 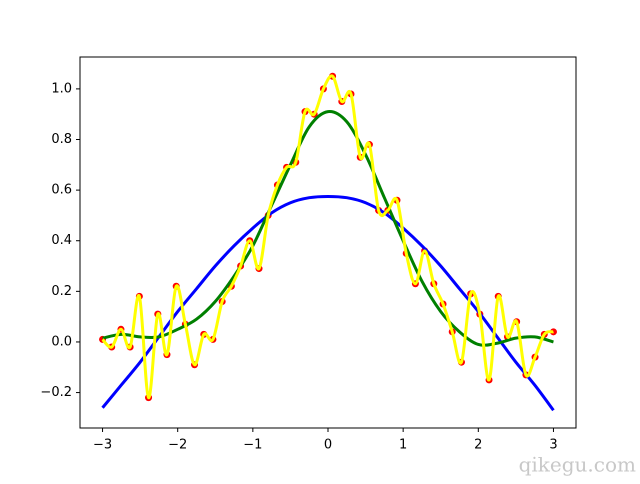 What do you see at coordinates (61, 291) in the screenshot?
I see `y-tick-label: 0.2` at bounding box center [61, 291].